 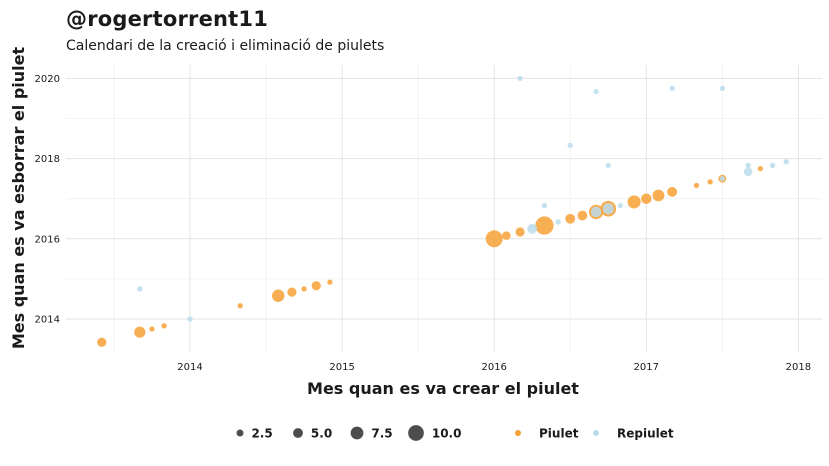 I want to click on piulet-legend-key, so click(x=518, y=433).